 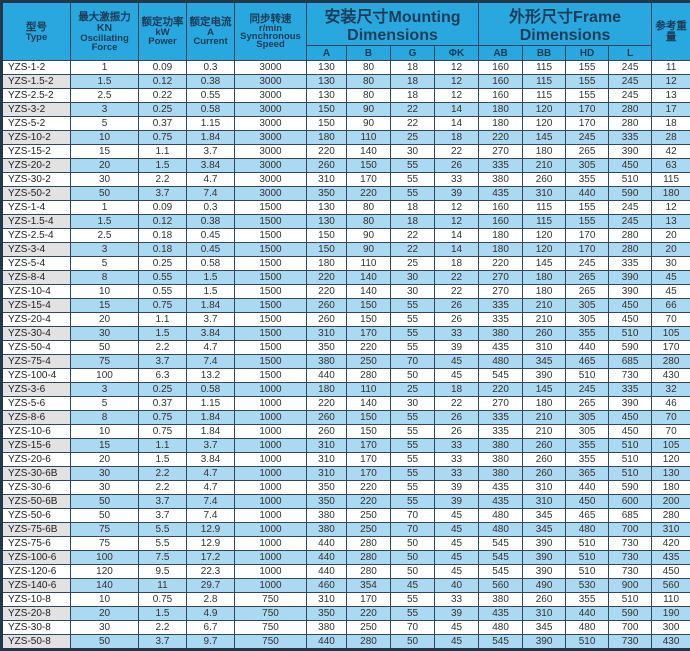 What do you see at coordinates (671, 110) in the screenshot?
I see `cell-weight: 17` at bounding box center [671, 110].